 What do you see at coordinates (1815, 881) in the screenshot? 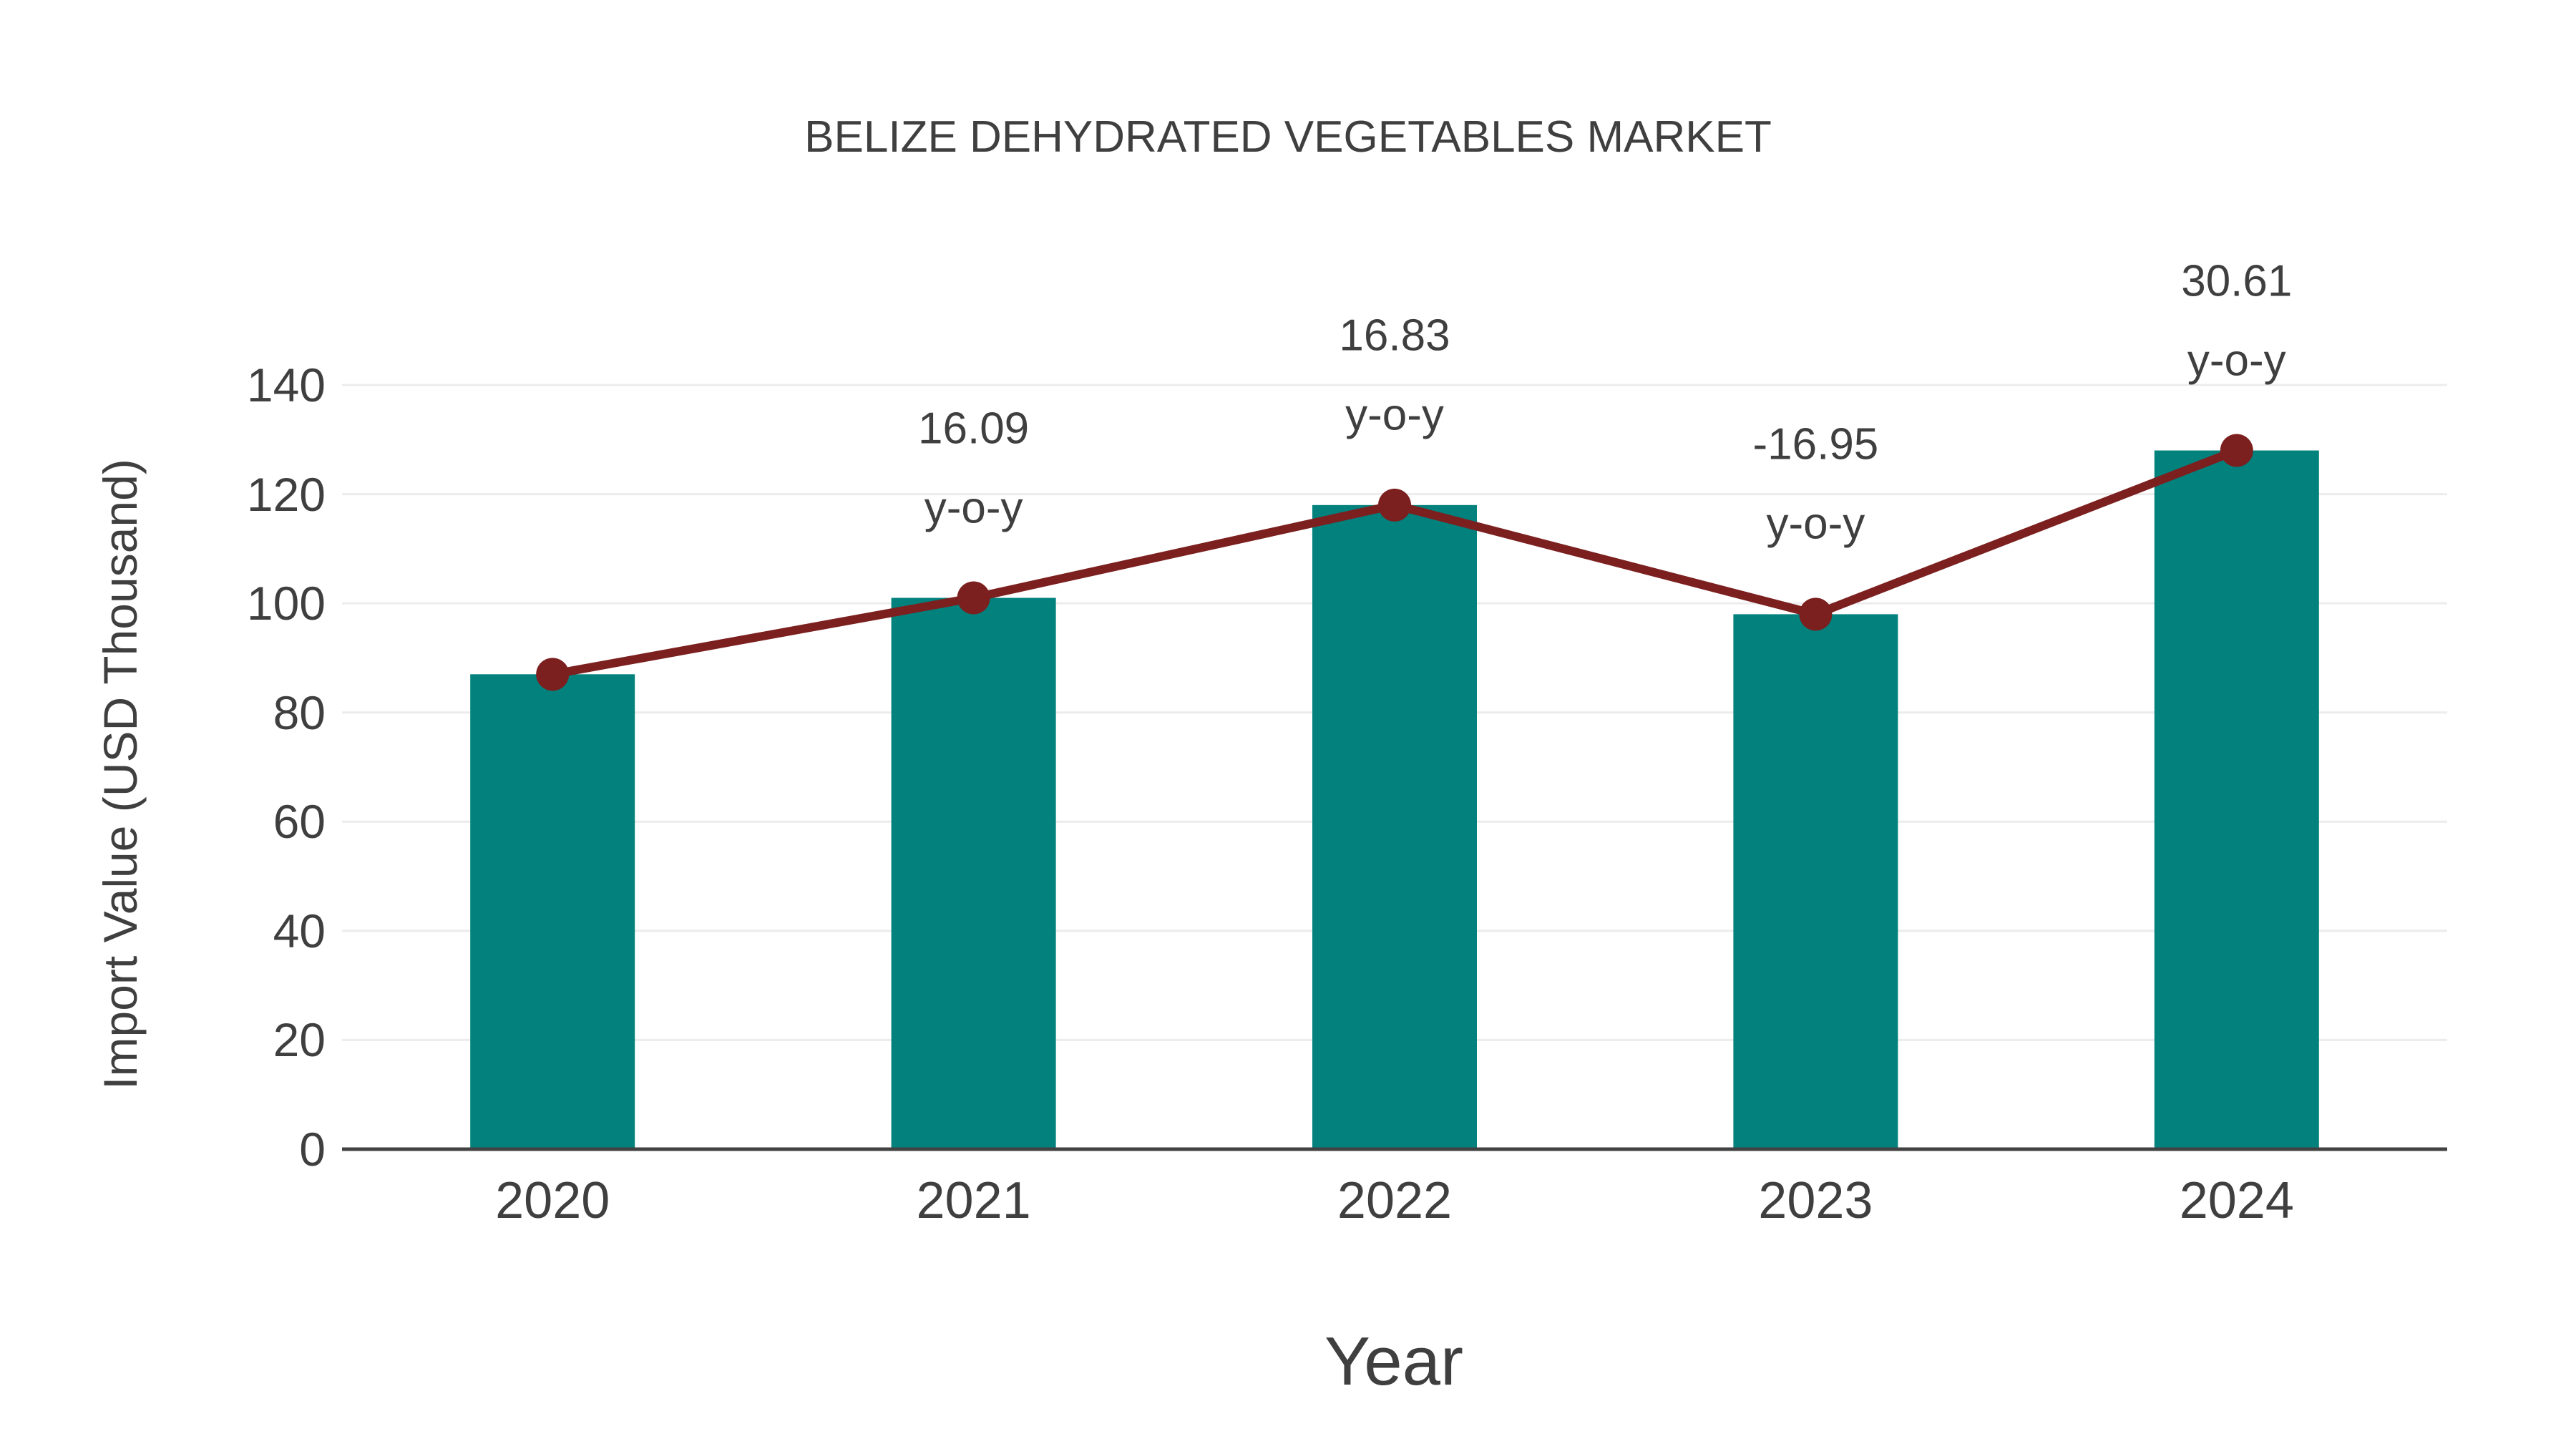
I see `bar-2023` at bounding box center [1815, 881].